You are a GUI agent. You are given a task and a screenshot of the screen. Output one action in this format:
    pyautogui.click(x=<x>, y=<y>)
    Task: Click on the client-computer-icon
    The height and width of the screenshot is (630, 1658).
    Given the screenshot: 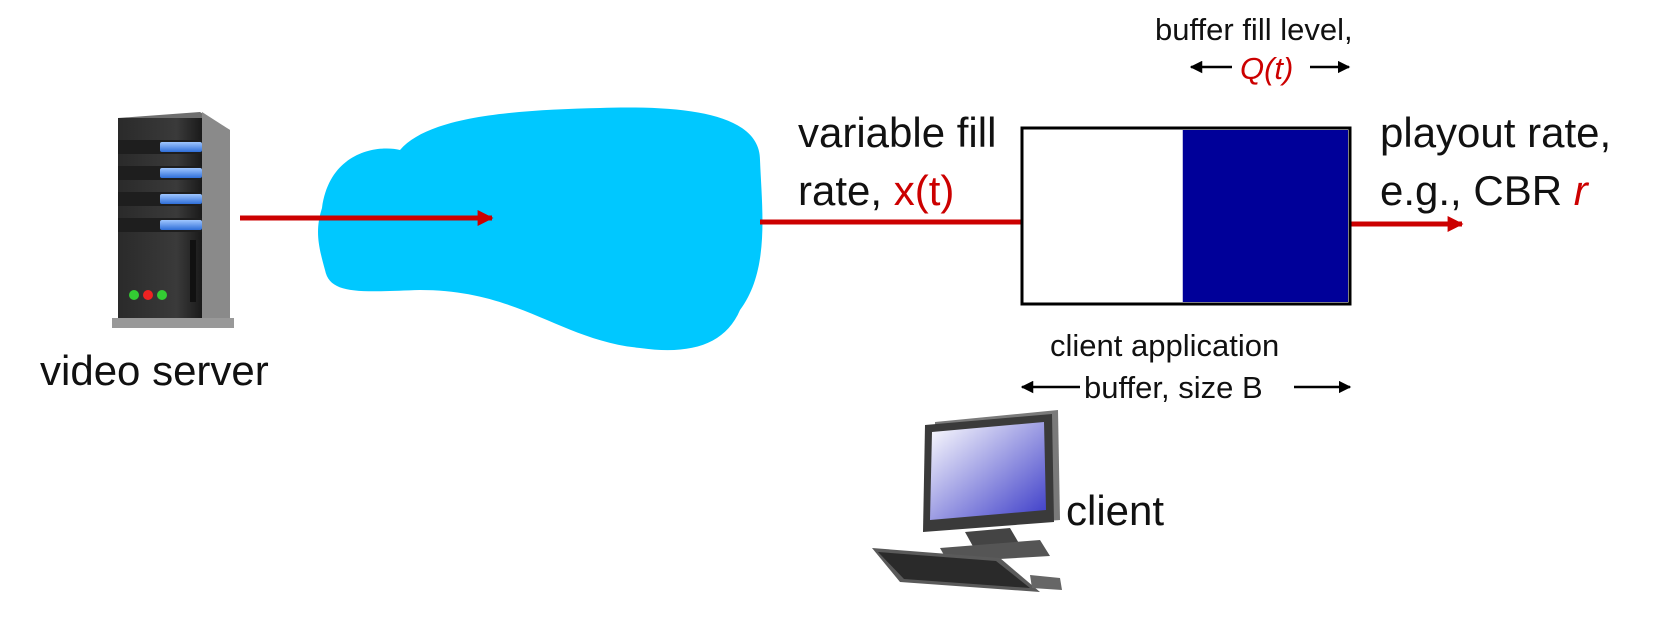 What is the action you would take?
    pyautogui.click(x=967, y=501)
    